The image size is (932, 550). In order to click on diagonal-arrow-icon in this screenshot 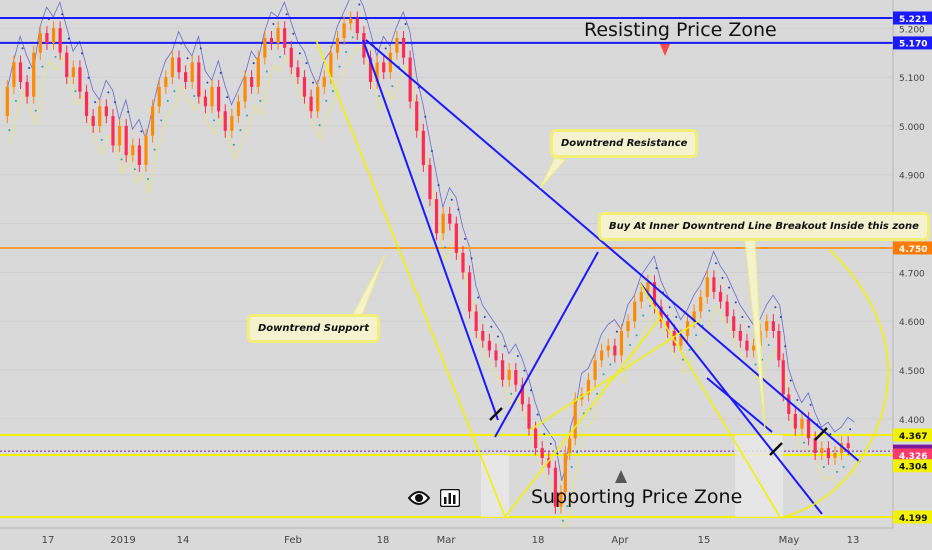, I will do `click(776, 449)`.